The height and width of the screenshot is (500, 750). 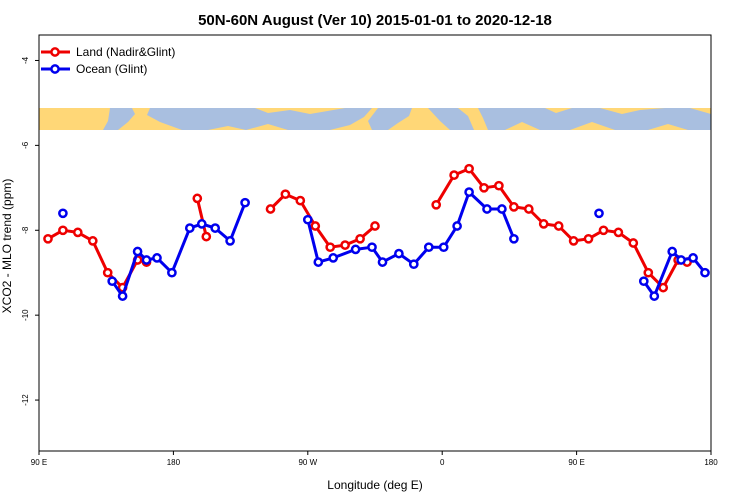 I want to click on x-tick-label: 0, so click(x=442, y=462).